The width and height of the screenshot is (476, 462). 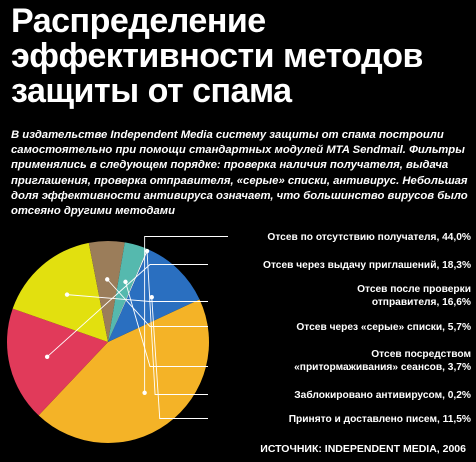 What do you see at coordinates (138, 21) in the screenshot?
I see `title-line-1: Распределение` at bounding box center [138, 21].